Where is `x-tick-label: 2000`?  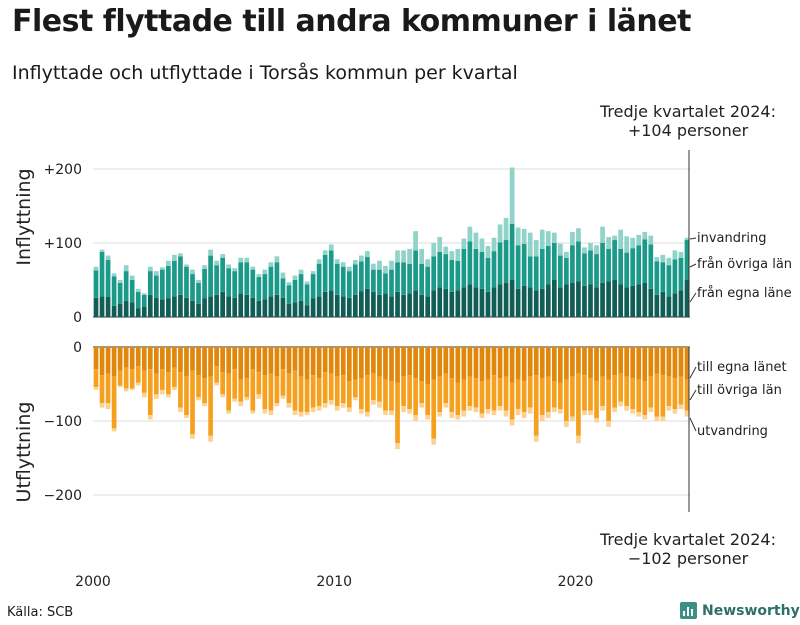
x-tick-label: 2000 is located at coordinates (93, 582).